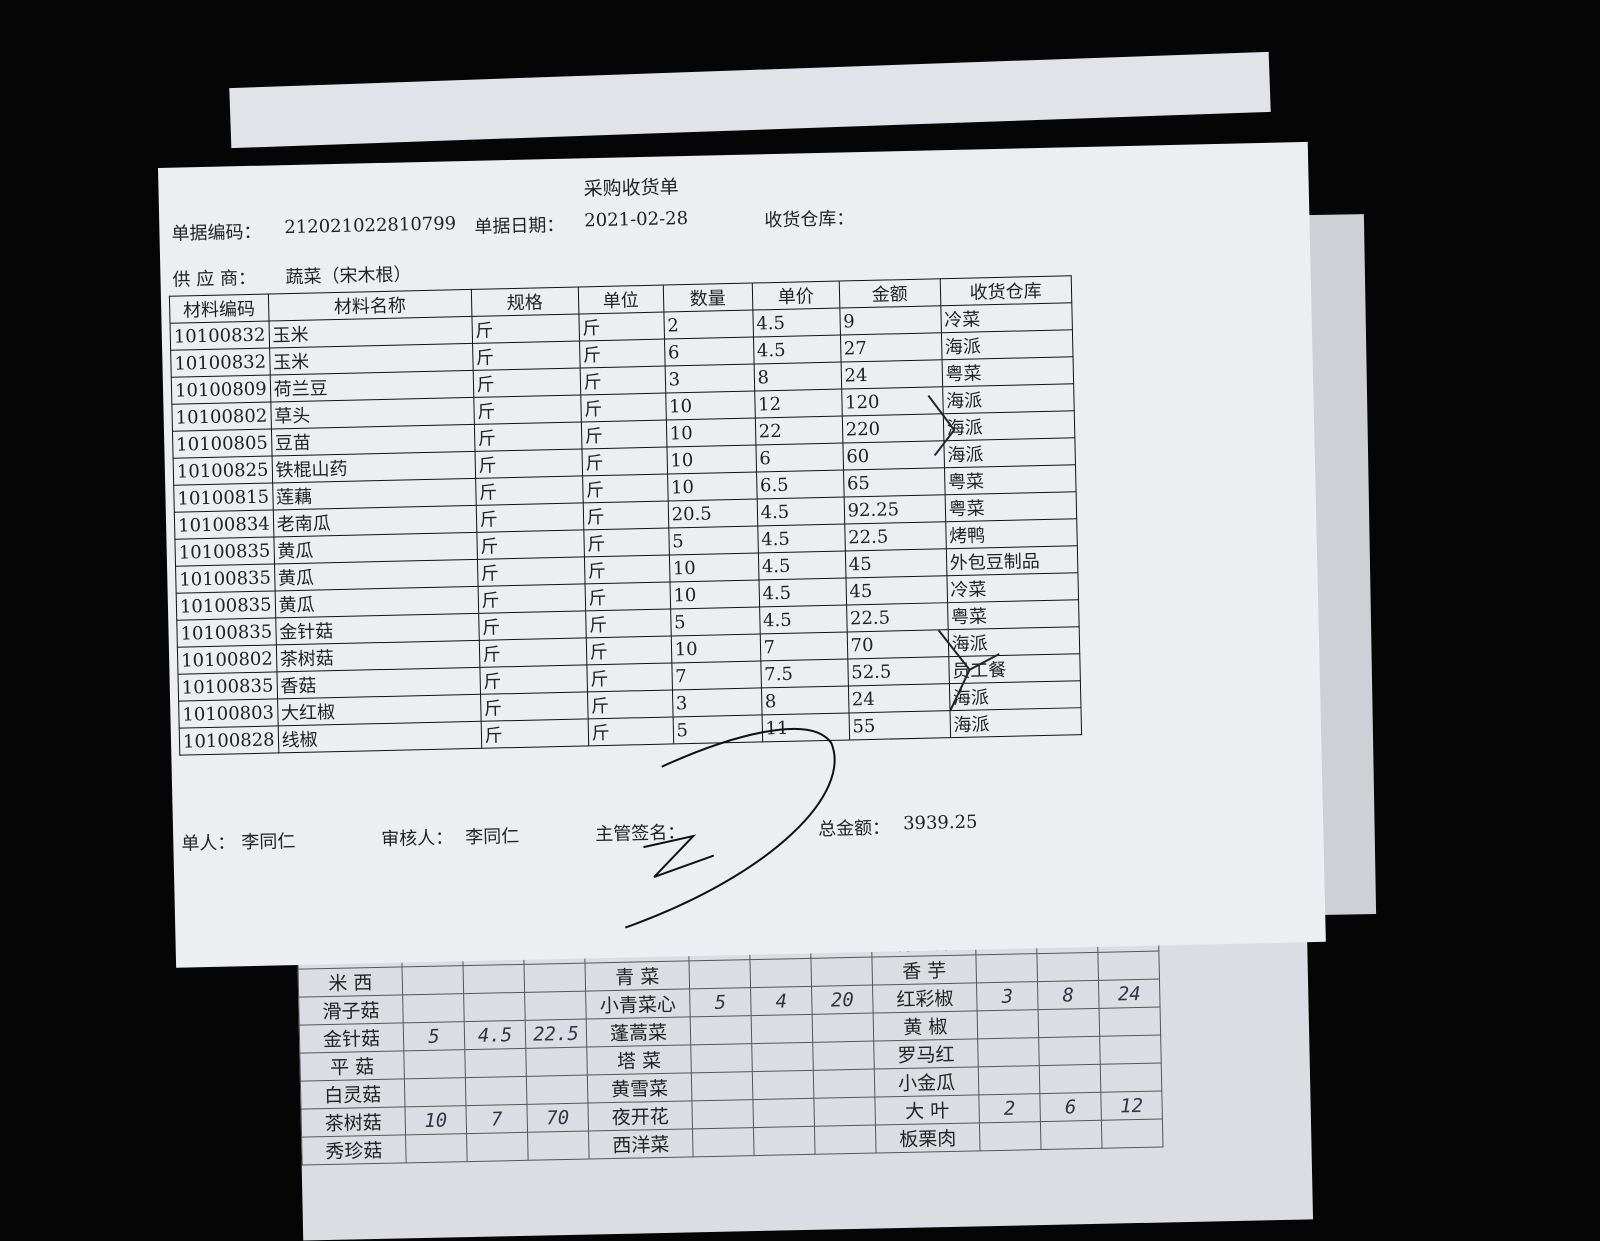  I want to click on total: 3939.25, so click(940, 823).